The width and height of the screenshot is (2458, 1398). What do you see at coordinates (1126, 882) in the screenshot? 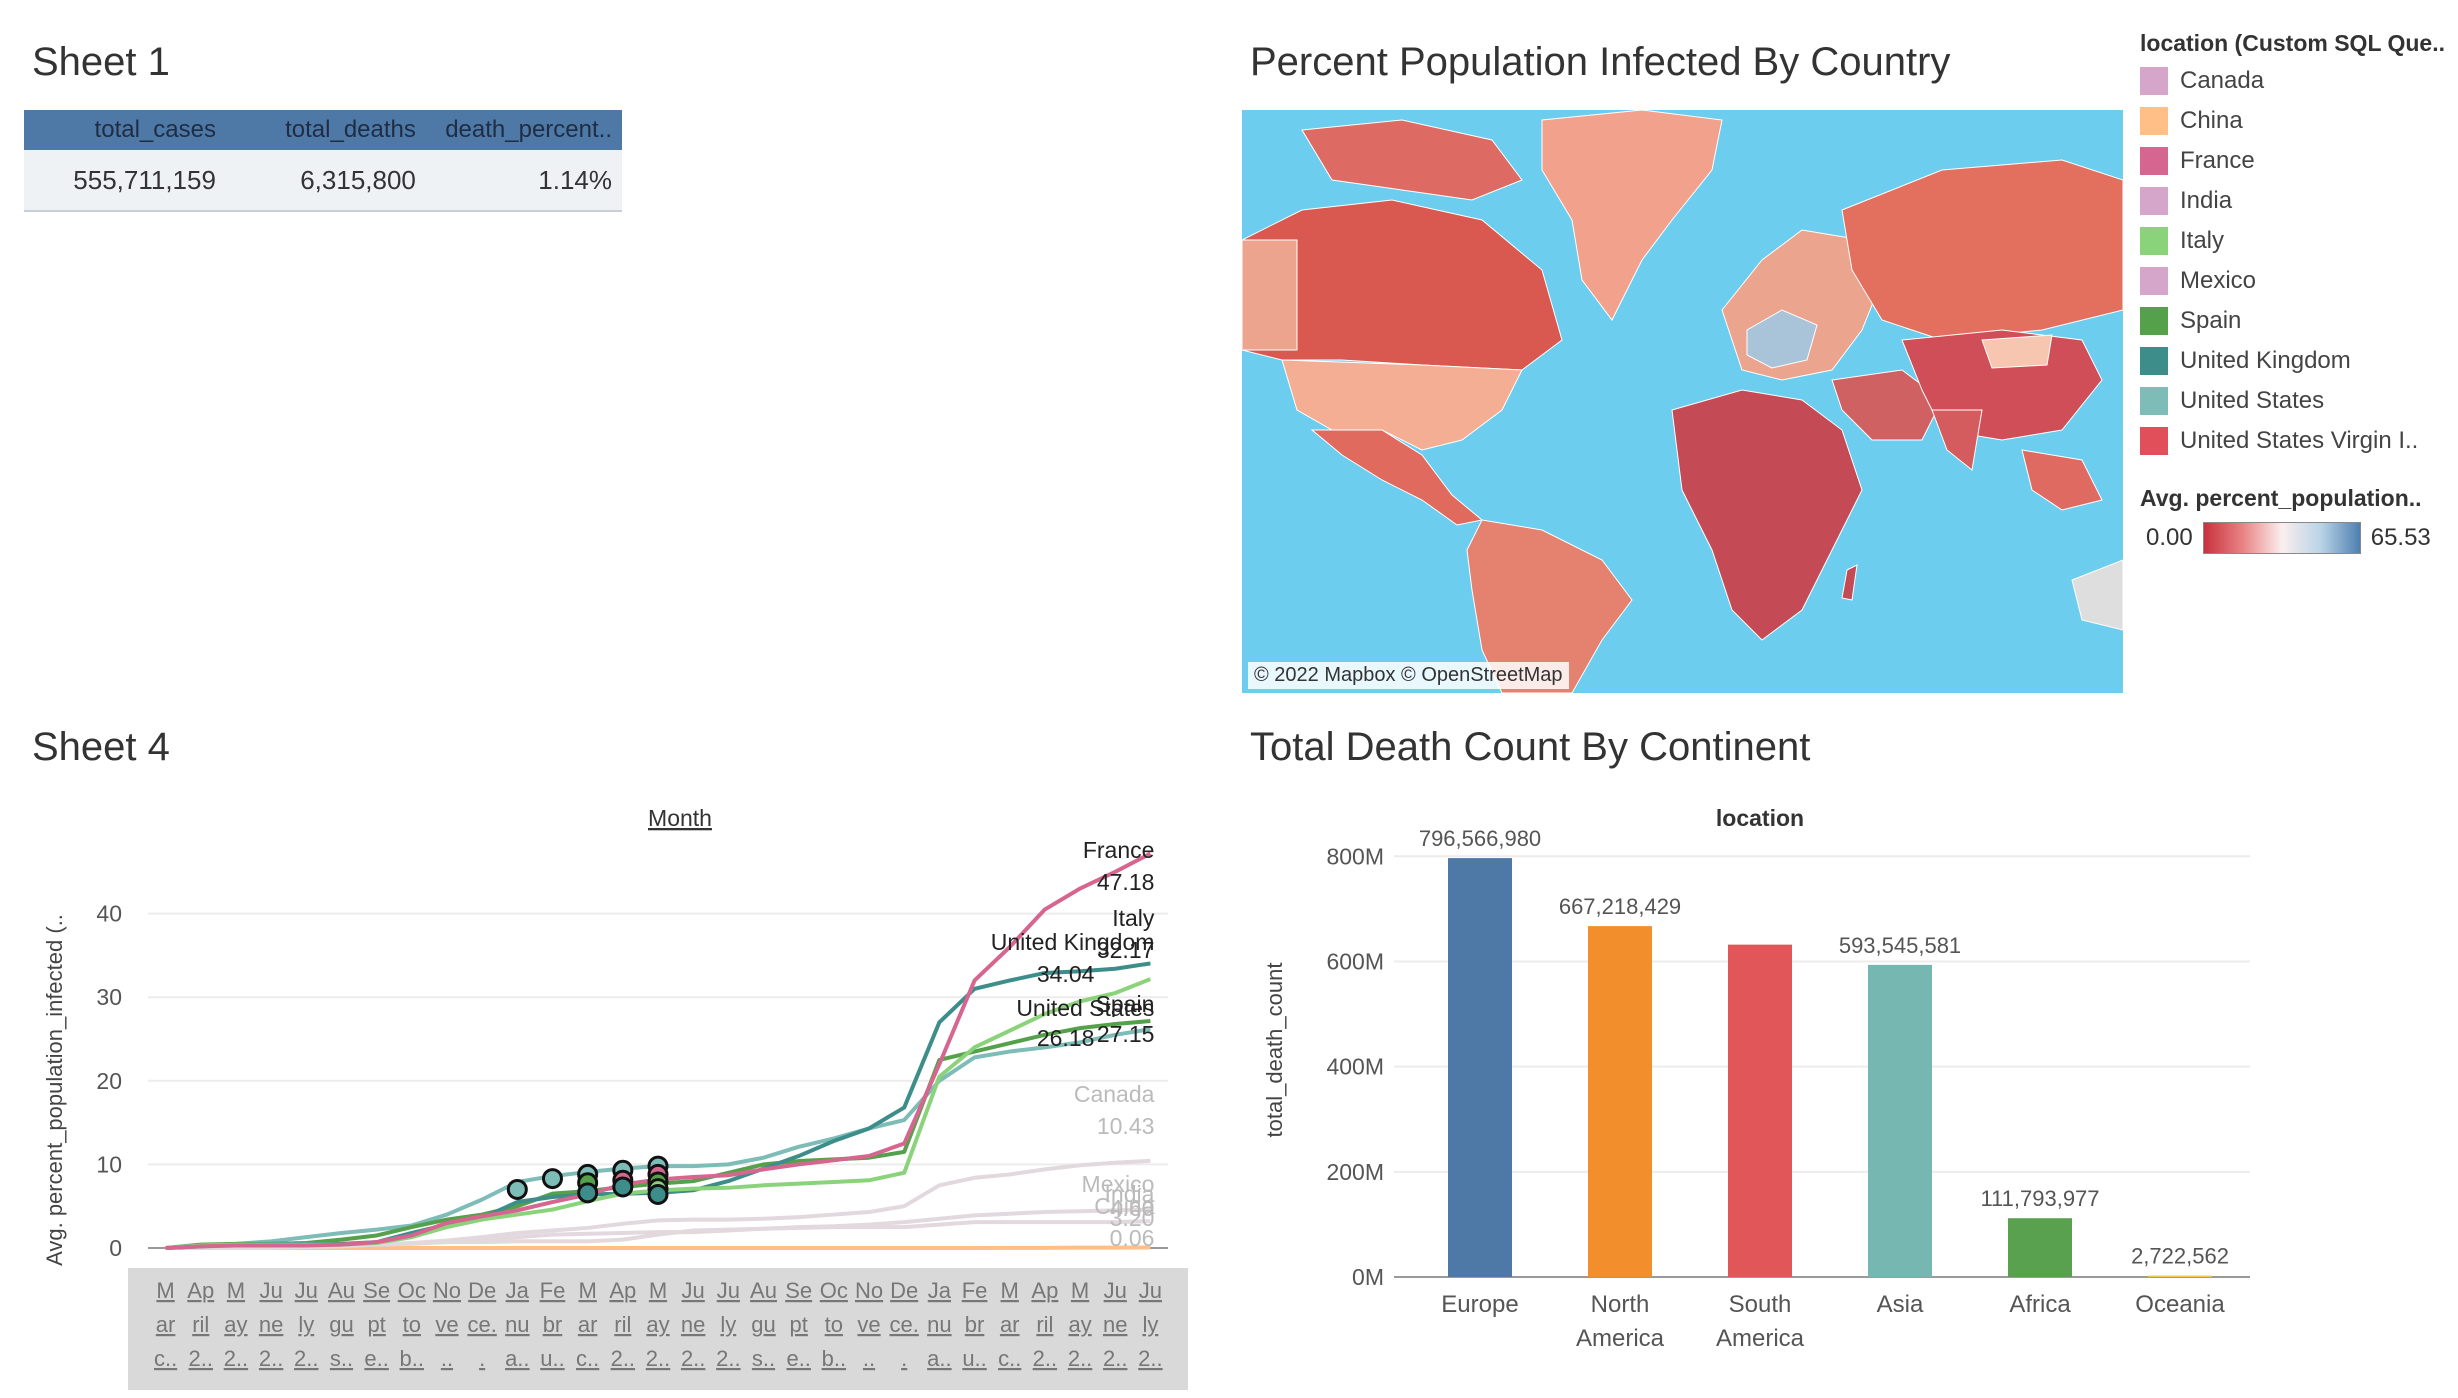
I see `line-end-value: 47.18` at bounding box center [1126, 882].